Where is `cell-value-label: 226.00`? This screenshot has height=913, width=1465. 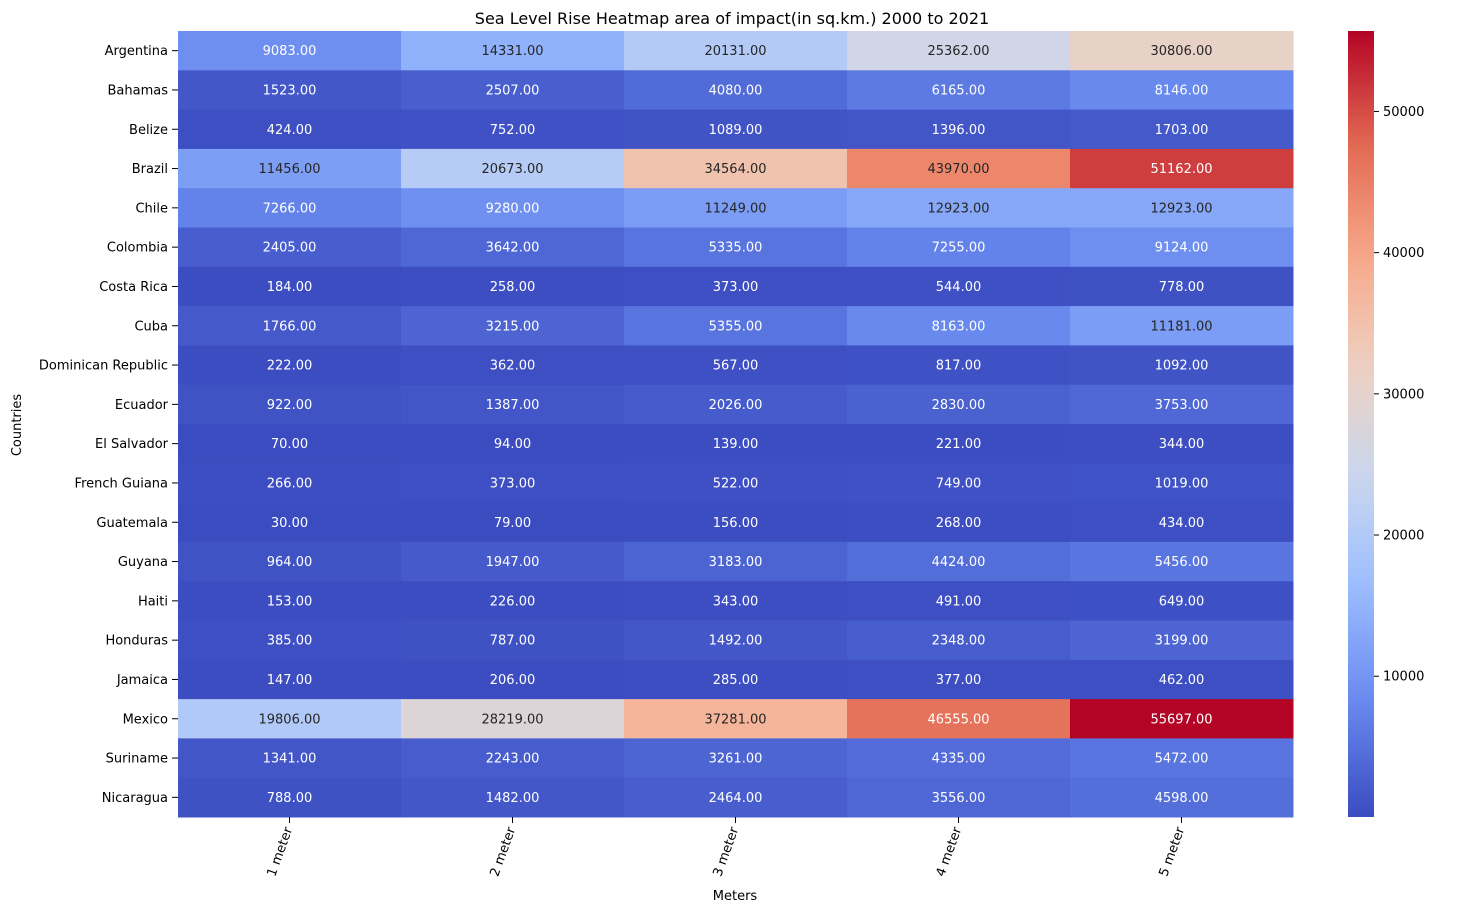
cell-value-label: 226.00 is located at coordinates (513, 601).